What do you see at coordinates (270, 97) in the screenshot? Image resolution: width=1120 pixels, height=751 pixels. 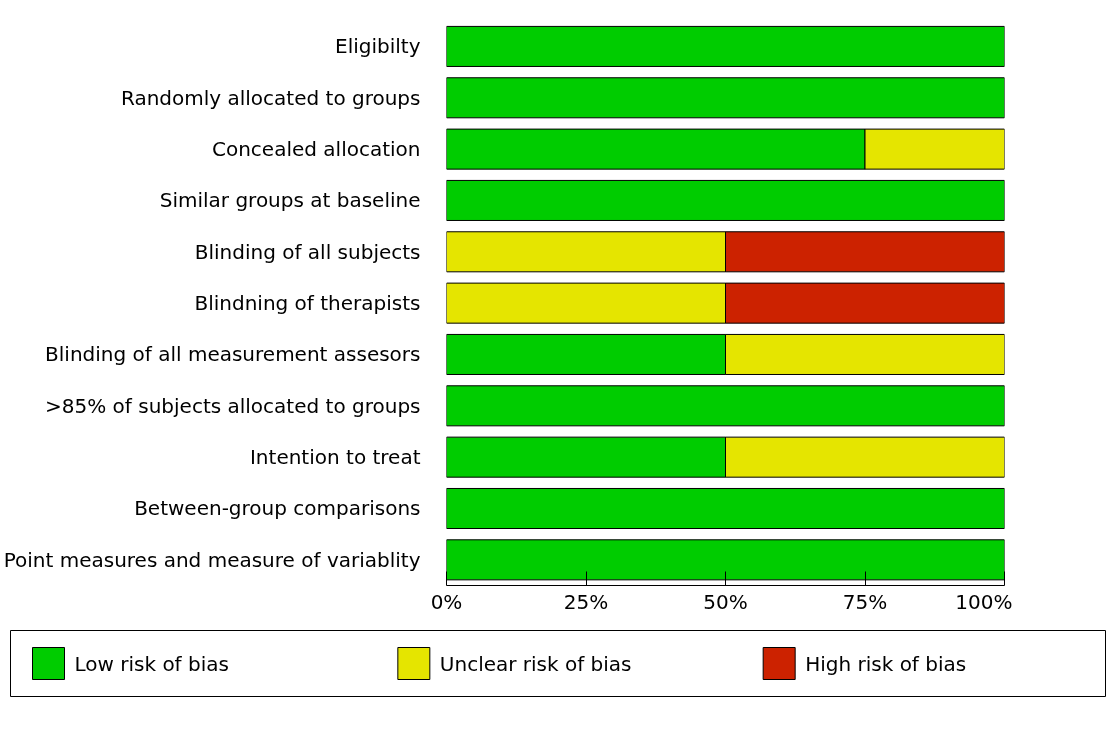 I see `y-tick-label: Randomly allocated to groups` at bounding box center [270, 97].